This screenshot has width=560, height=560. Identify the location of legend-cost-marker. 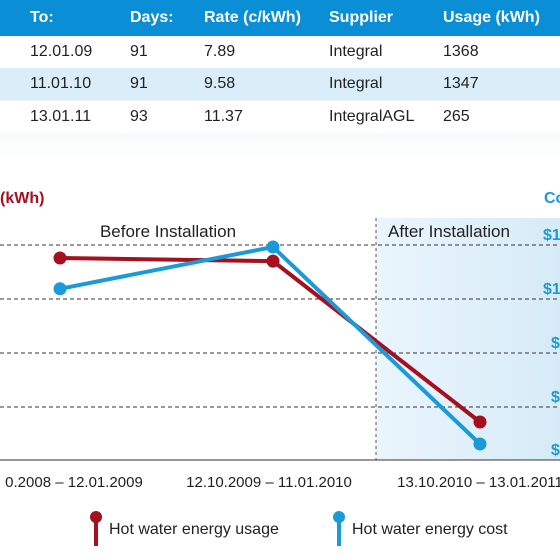
(339, 517).